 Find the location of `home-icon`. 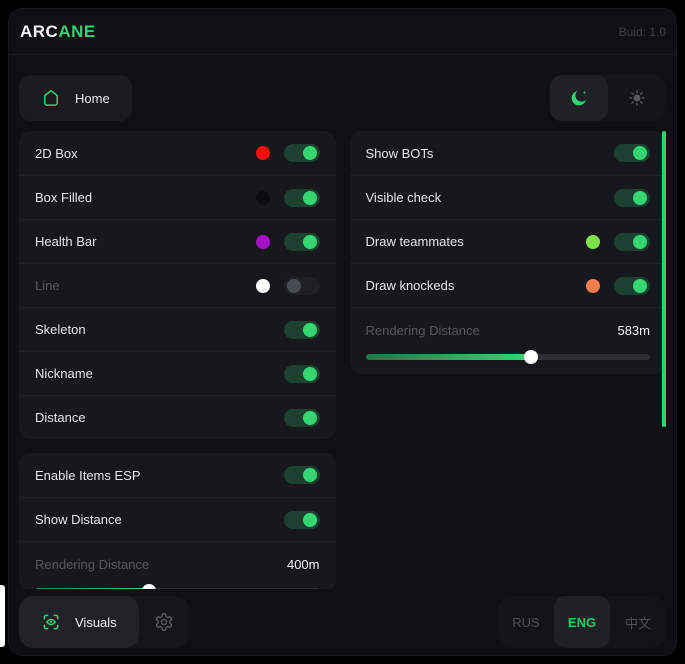

home-icon is located at coordinates (51, 98).